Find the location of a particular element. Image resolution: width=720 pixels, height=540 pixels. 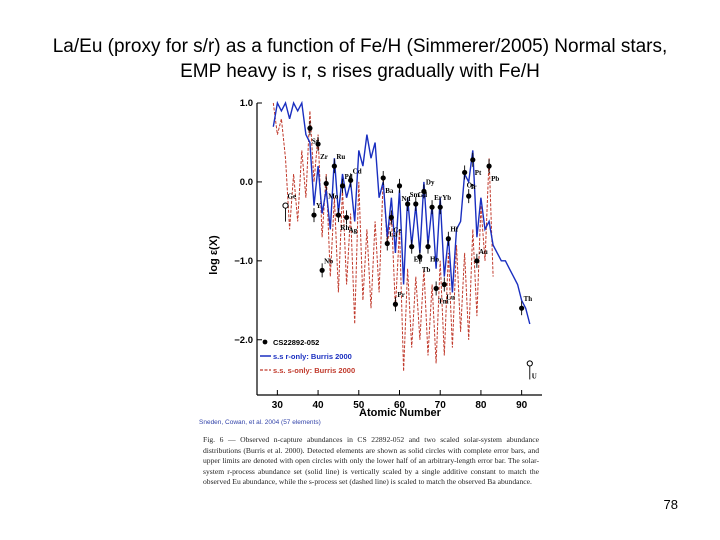

x-axis-label: Atomic Number is located at coordinates (400, 412).